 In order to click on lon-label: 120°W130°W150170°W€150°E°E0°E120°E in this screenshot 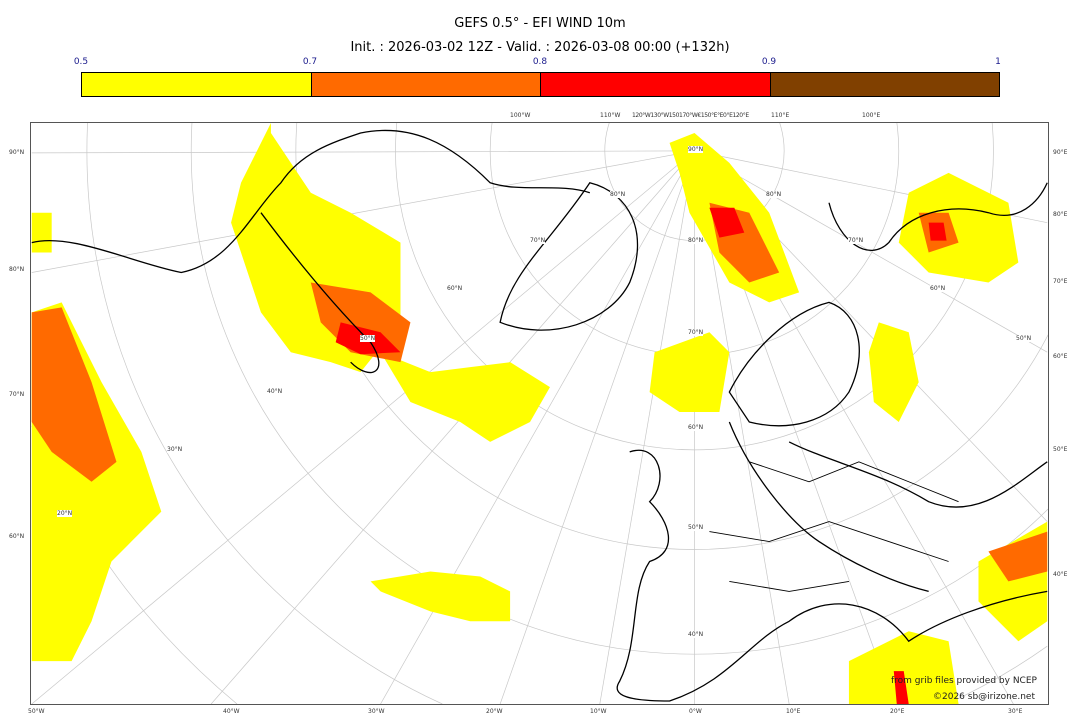, I will do `click(690, 115)`.